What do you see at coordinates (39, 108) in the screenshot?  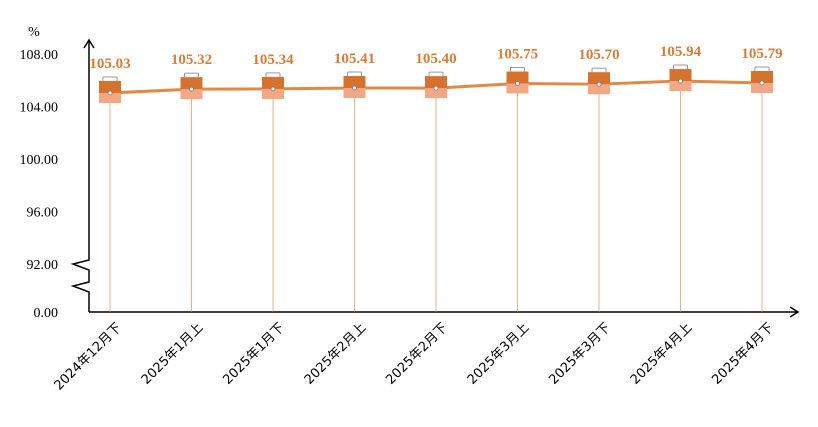 I see `y-tick-label: 104.00` at bounding box center [39, 108].